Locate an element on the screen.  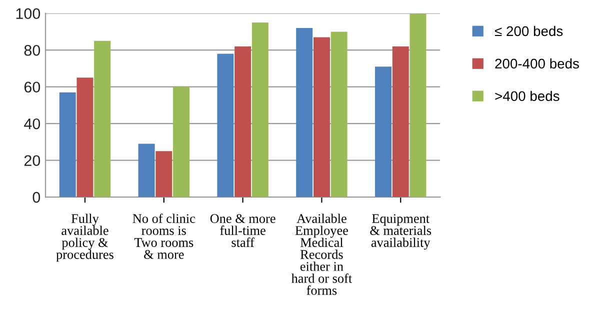
y-tick-label: 40 is located at coordinates (32, 124).